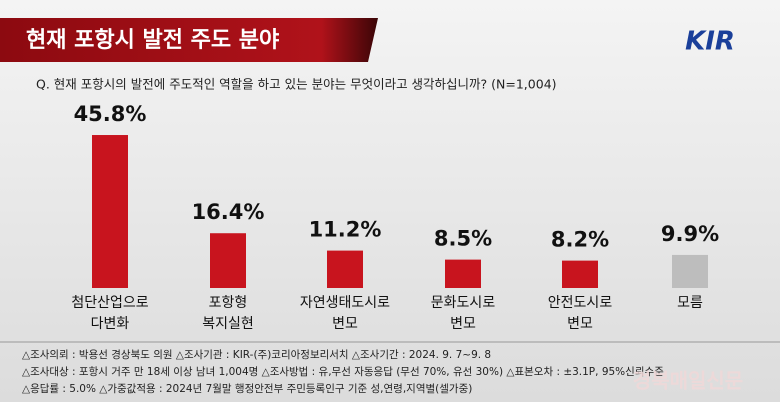 The image size is (780, 402). I want to click on x-tick-label: 포항형, so click(228, 303).